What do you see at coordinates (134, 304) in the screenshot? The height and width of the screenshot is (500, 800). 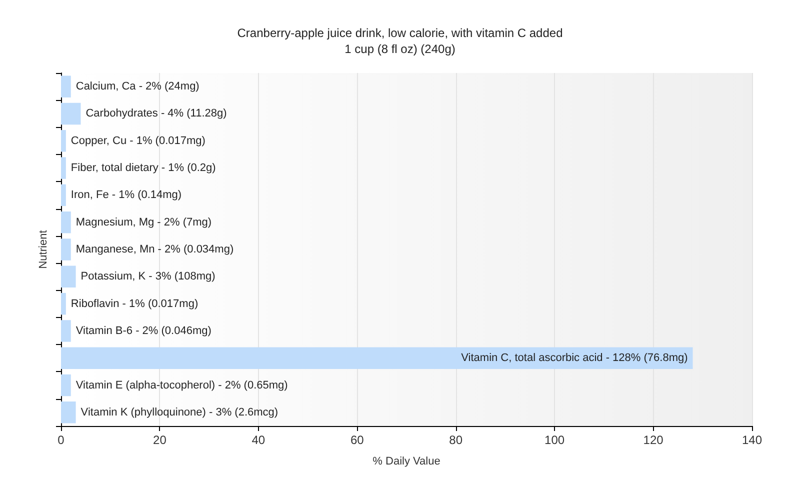 I see `y-tick-label: Riboflavin - 1% (0.017mg)` at bounding box center [134, 304].